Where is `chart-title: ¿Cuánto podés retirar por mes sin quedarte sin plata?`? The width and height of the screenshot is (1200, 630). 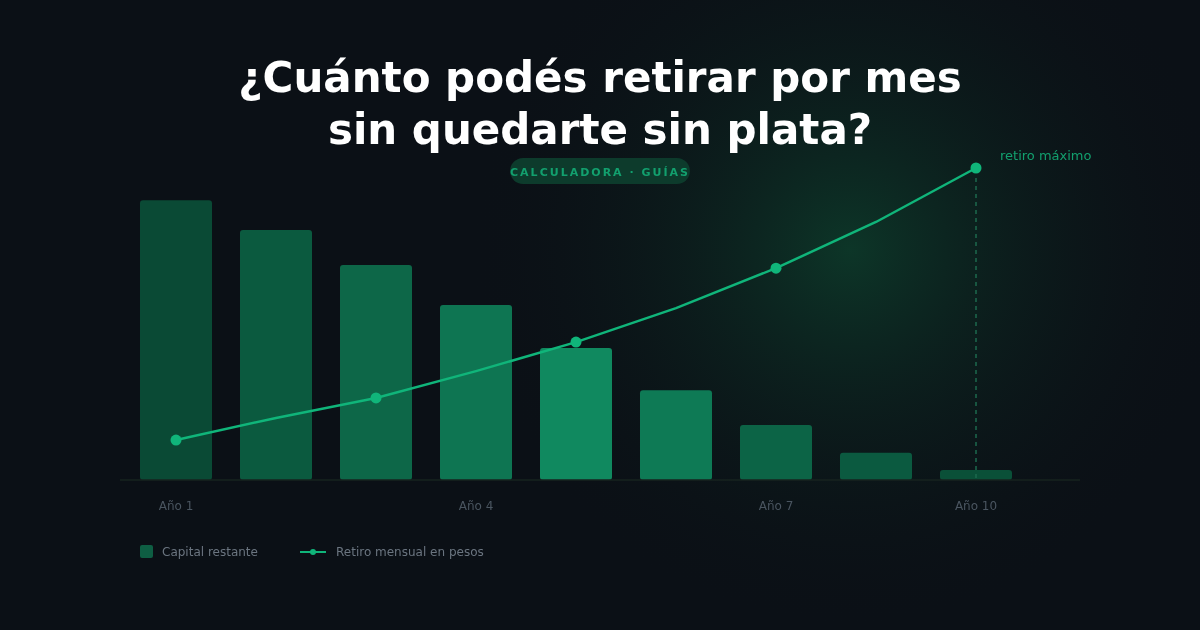
chart-title: ¿Cuánto podés retirar por mes sin quedarte sin plata? is located at coordinates (600, 103).